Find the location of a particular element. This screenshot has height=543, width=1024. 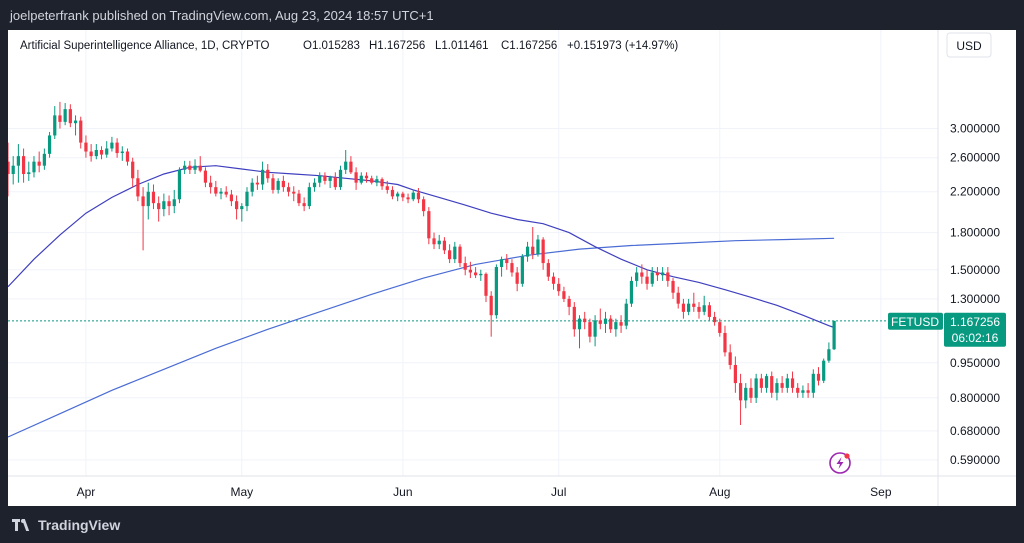

footer-brand: TradingView is located at coordinates (512, 524).